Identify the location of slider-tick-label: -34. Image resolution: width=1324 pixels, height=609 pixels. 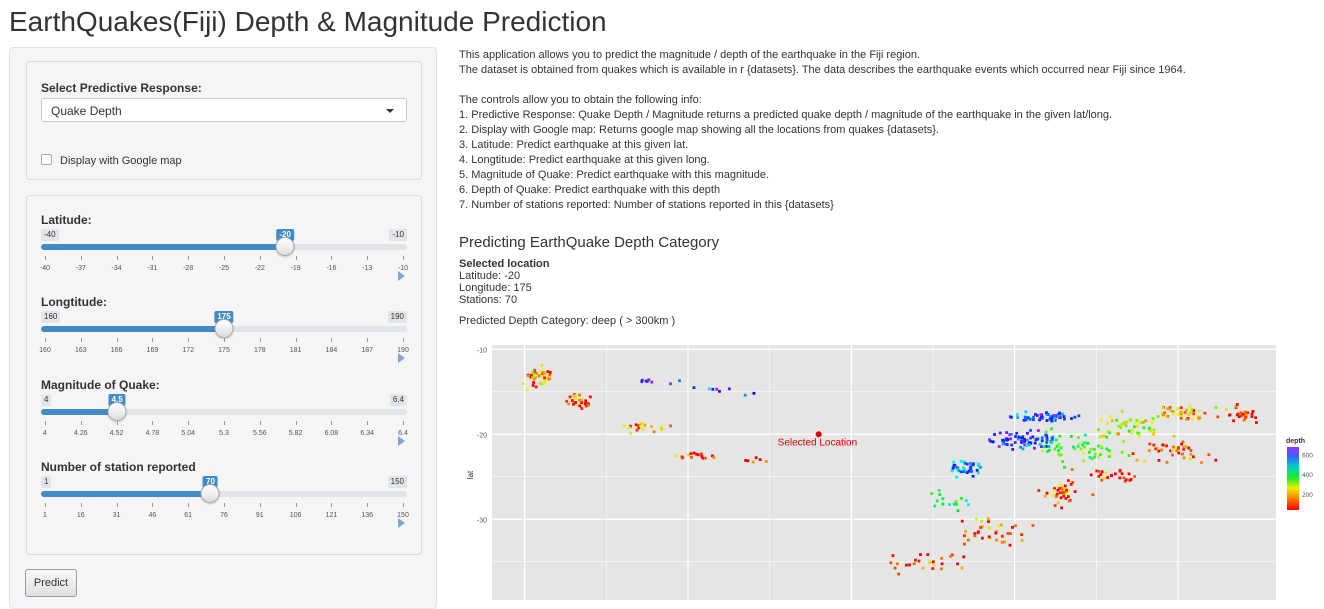
(116, 268).